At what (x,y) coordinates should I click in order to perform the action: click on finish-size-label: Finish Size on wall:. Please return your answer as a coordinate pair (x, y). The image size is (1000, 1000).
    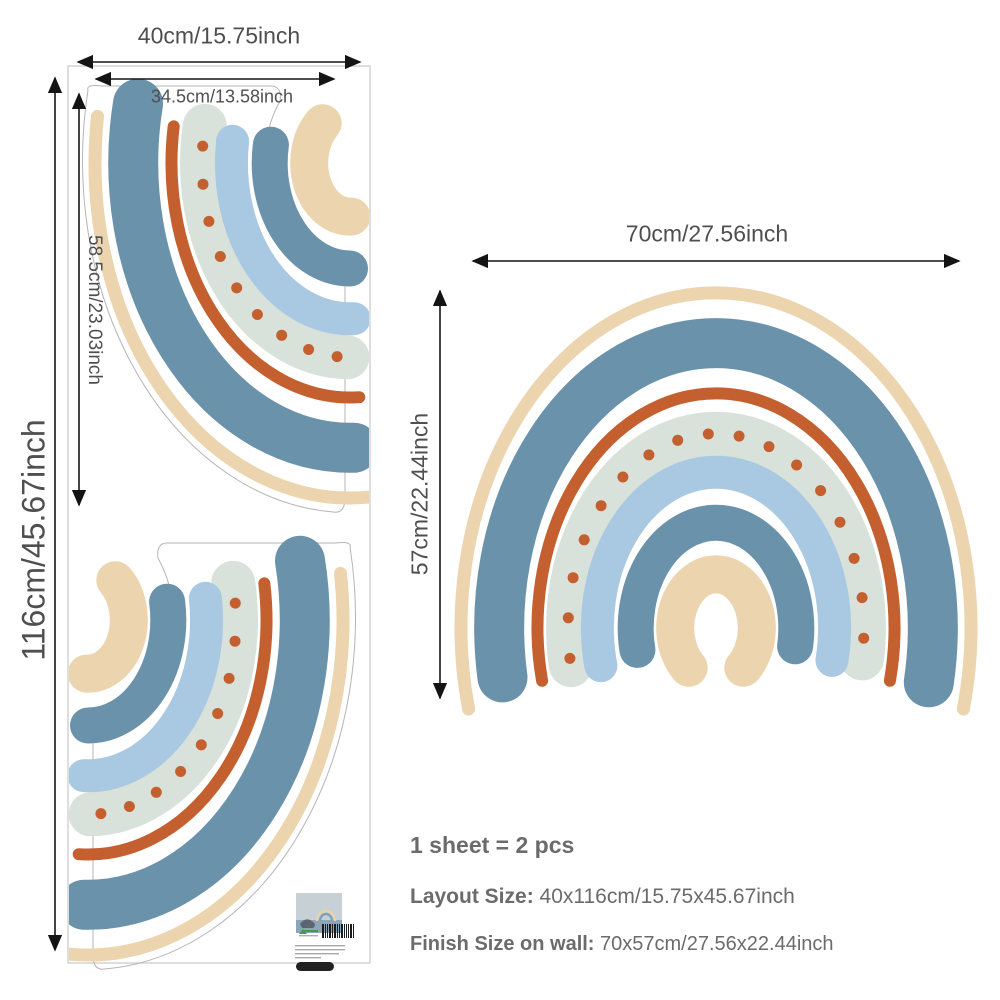
    Looking at the image, I should click on (502, 944).